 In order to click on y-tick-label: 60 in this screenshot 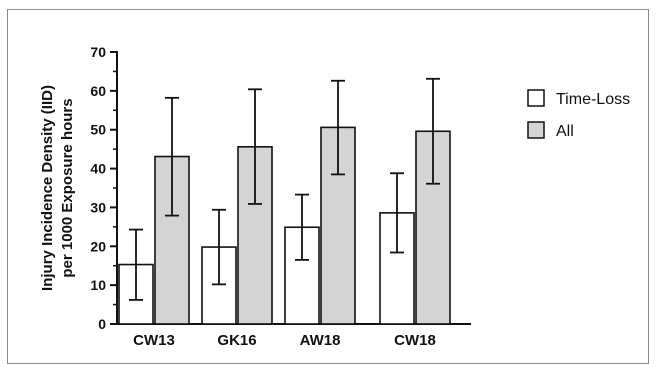, I will do `click(98, 91)`.